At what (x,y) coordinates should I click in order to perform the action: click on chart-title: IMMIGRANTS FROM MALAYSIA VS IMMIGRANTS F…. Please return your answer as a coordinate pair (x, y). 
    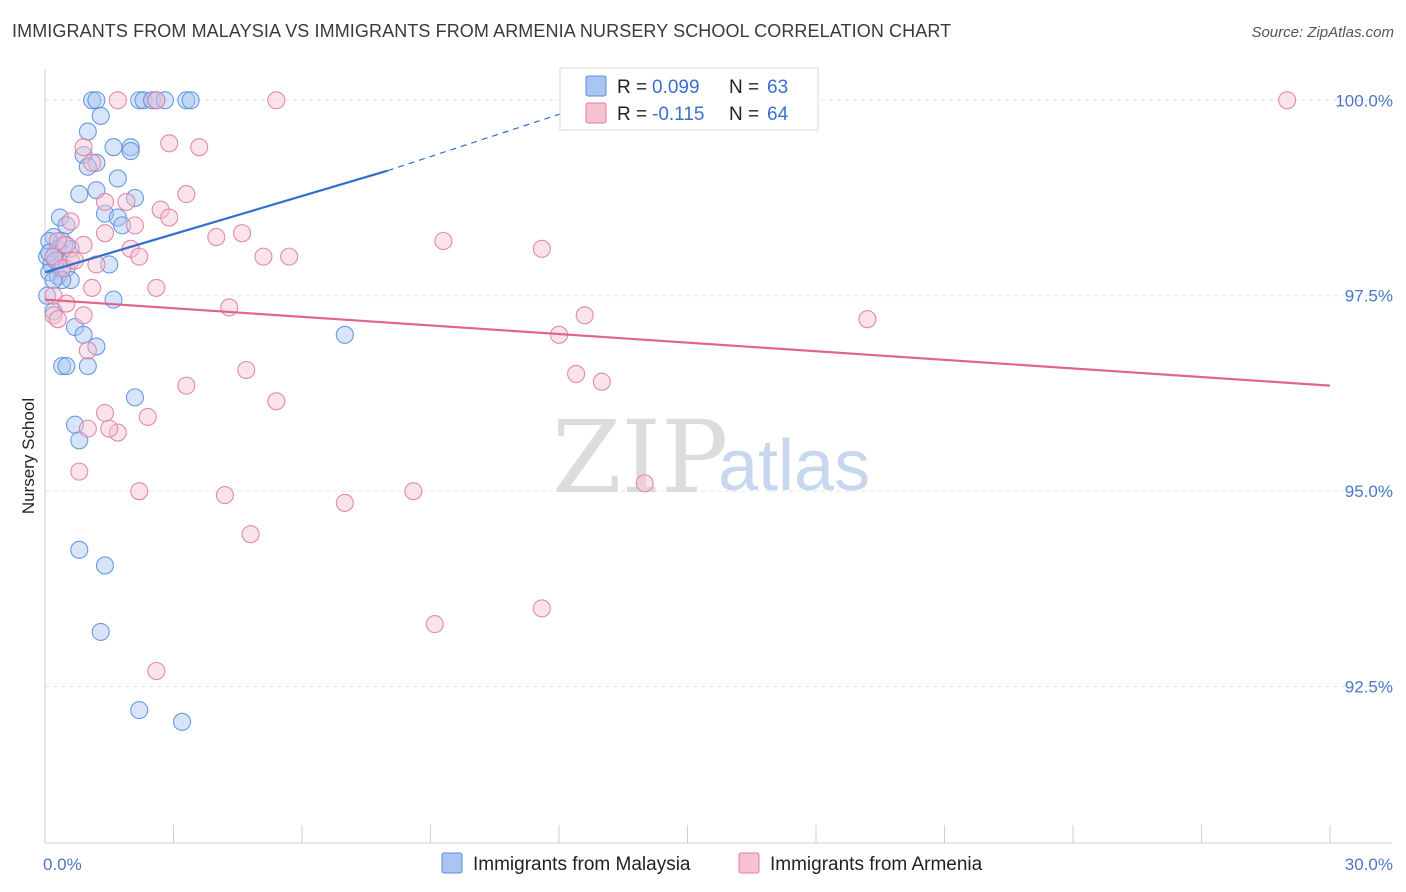
    Looking at the image, I should click on (482, 31).